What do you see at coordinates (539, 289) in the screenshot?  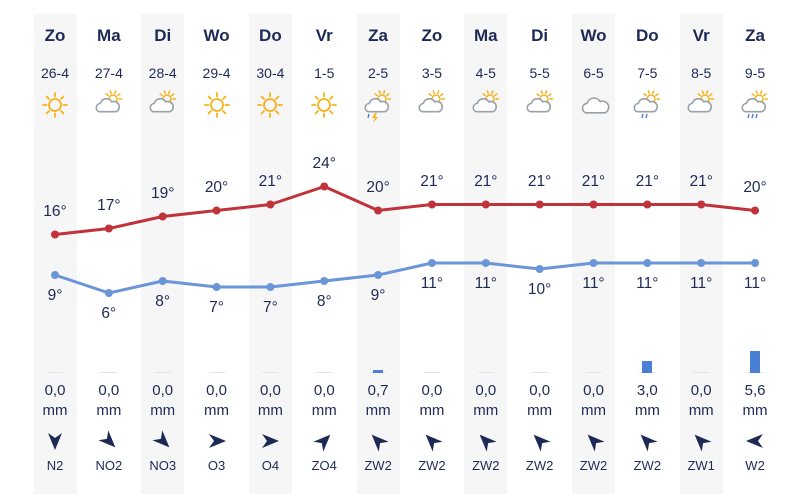 I see `min-temp-label: 10°` at bounding box center [539, 289].